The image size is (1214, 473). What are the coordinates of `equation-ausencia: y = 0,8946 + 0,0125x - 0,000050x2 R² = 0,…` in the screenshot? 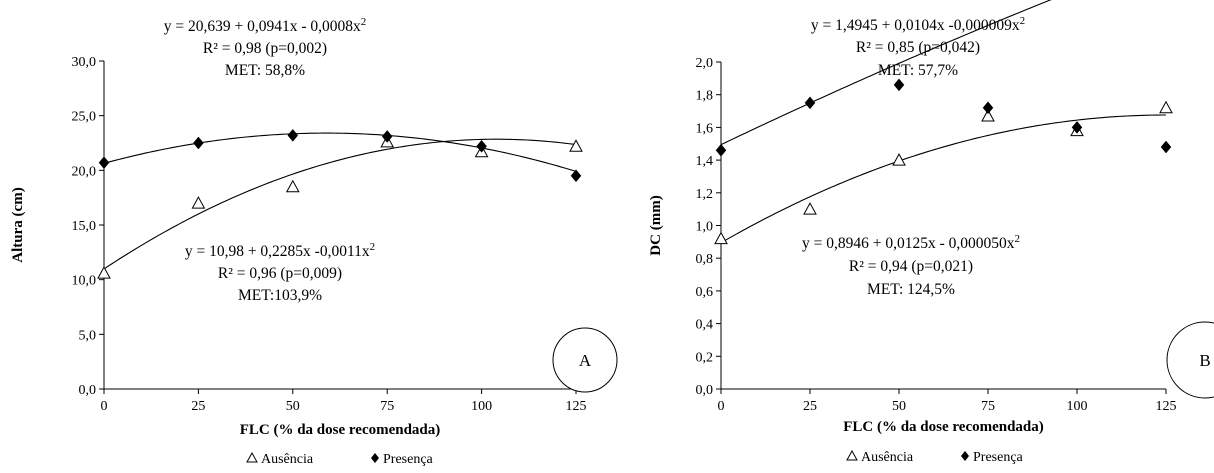 It's located at (911, 265).